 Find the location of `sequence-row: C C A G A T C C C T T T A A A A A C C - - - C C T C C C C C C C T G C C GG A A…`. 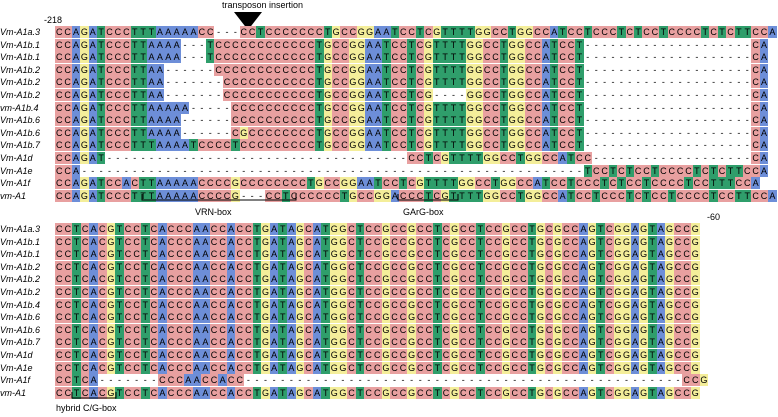

sequence-row: C C A G A T C C C T T T A A A A A C C - - - C C T C C C C C C C T G C C GG A A… is located at coordinates (416, 32).